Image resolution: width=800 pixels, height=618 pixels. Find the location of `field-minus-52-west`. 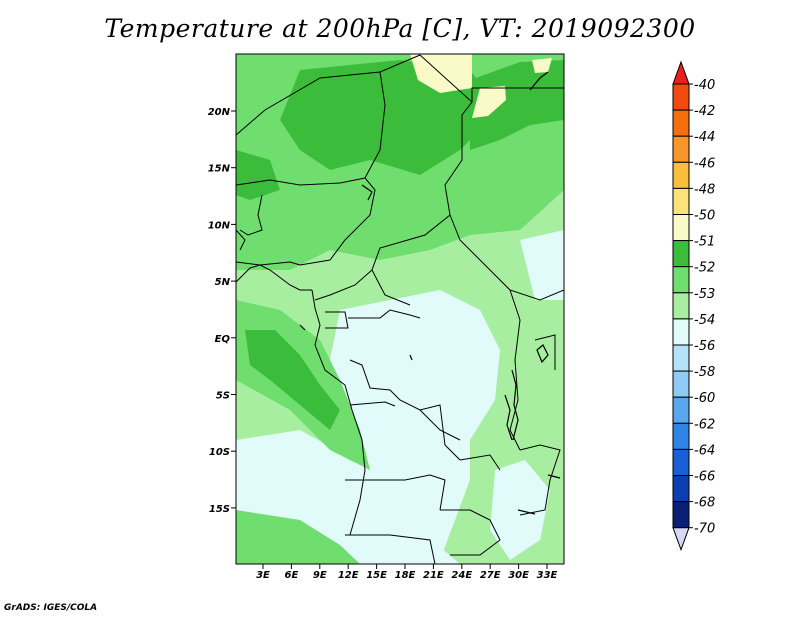

field-minus-52-west is located at coordinates (258, 175).